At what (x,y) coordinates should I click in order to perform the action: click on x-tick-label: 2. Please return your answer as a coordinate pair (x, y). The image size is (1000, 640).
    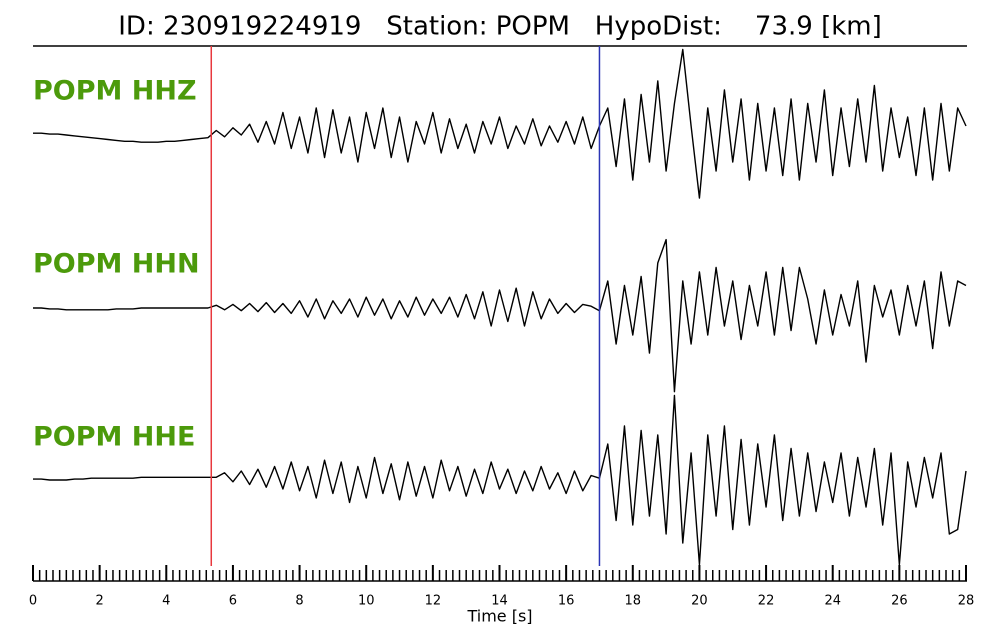
    Looking at the image, I should click on (100, 601).